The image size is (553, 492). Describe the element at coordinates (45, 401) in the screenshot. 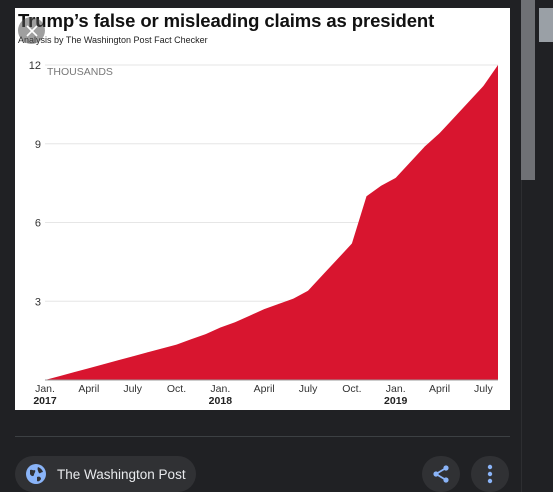

I see `x-tick-year-label: 2017` at that location.